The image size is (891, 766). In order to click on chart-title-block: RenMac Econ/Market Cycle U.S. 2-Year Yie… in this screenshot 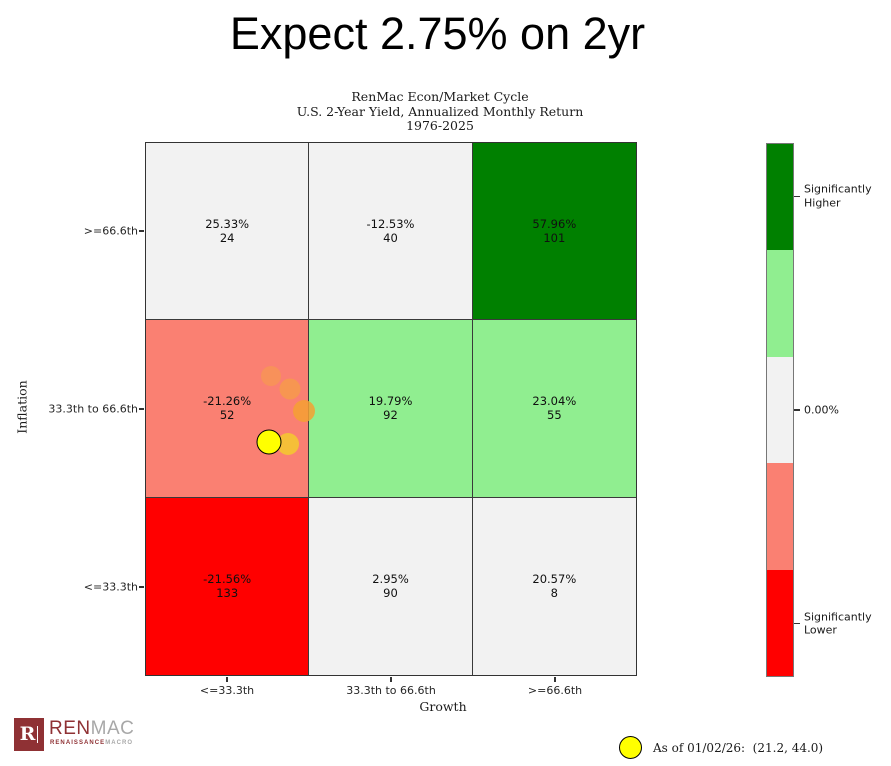, I will do `click(440, 111)`.